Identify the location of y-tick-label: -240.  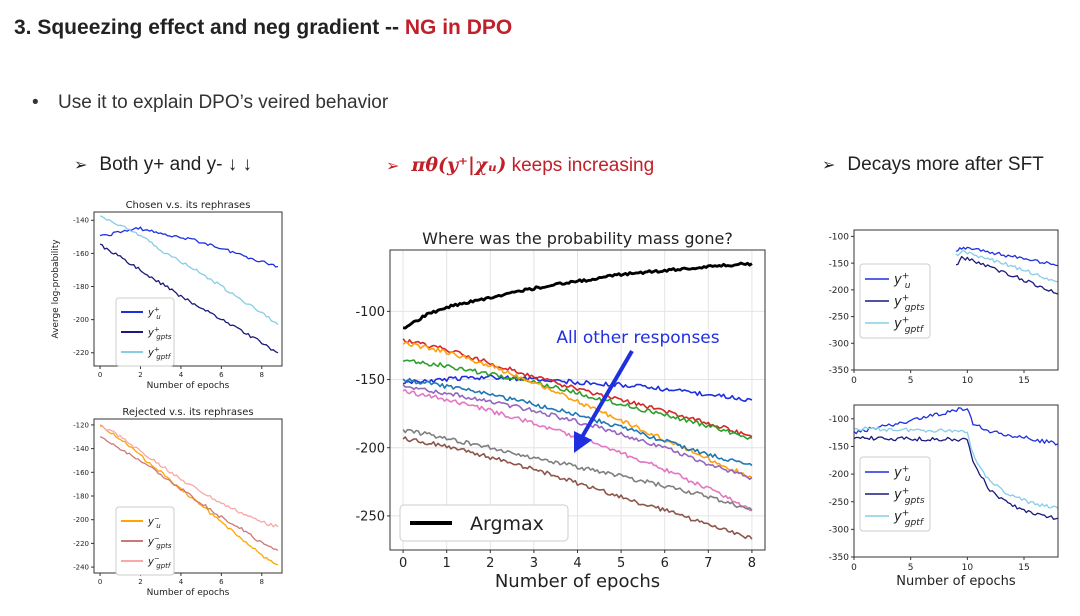
(81, 568).